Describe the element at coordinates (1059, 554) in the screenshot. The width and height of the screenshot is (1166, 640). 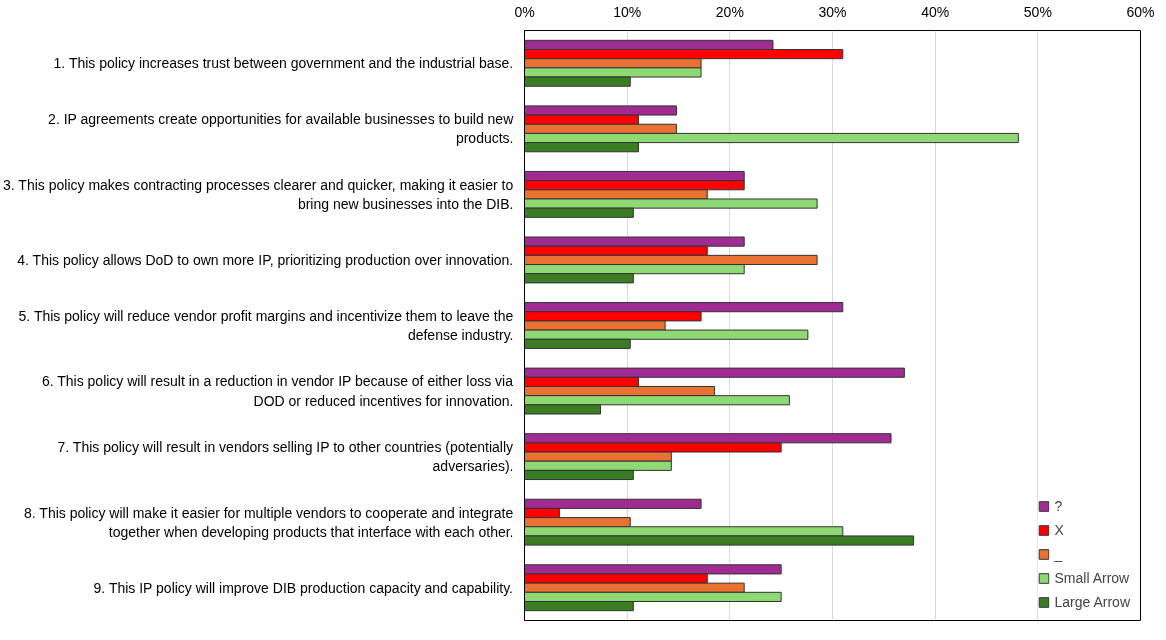
I see `legend-label: _` at that location.